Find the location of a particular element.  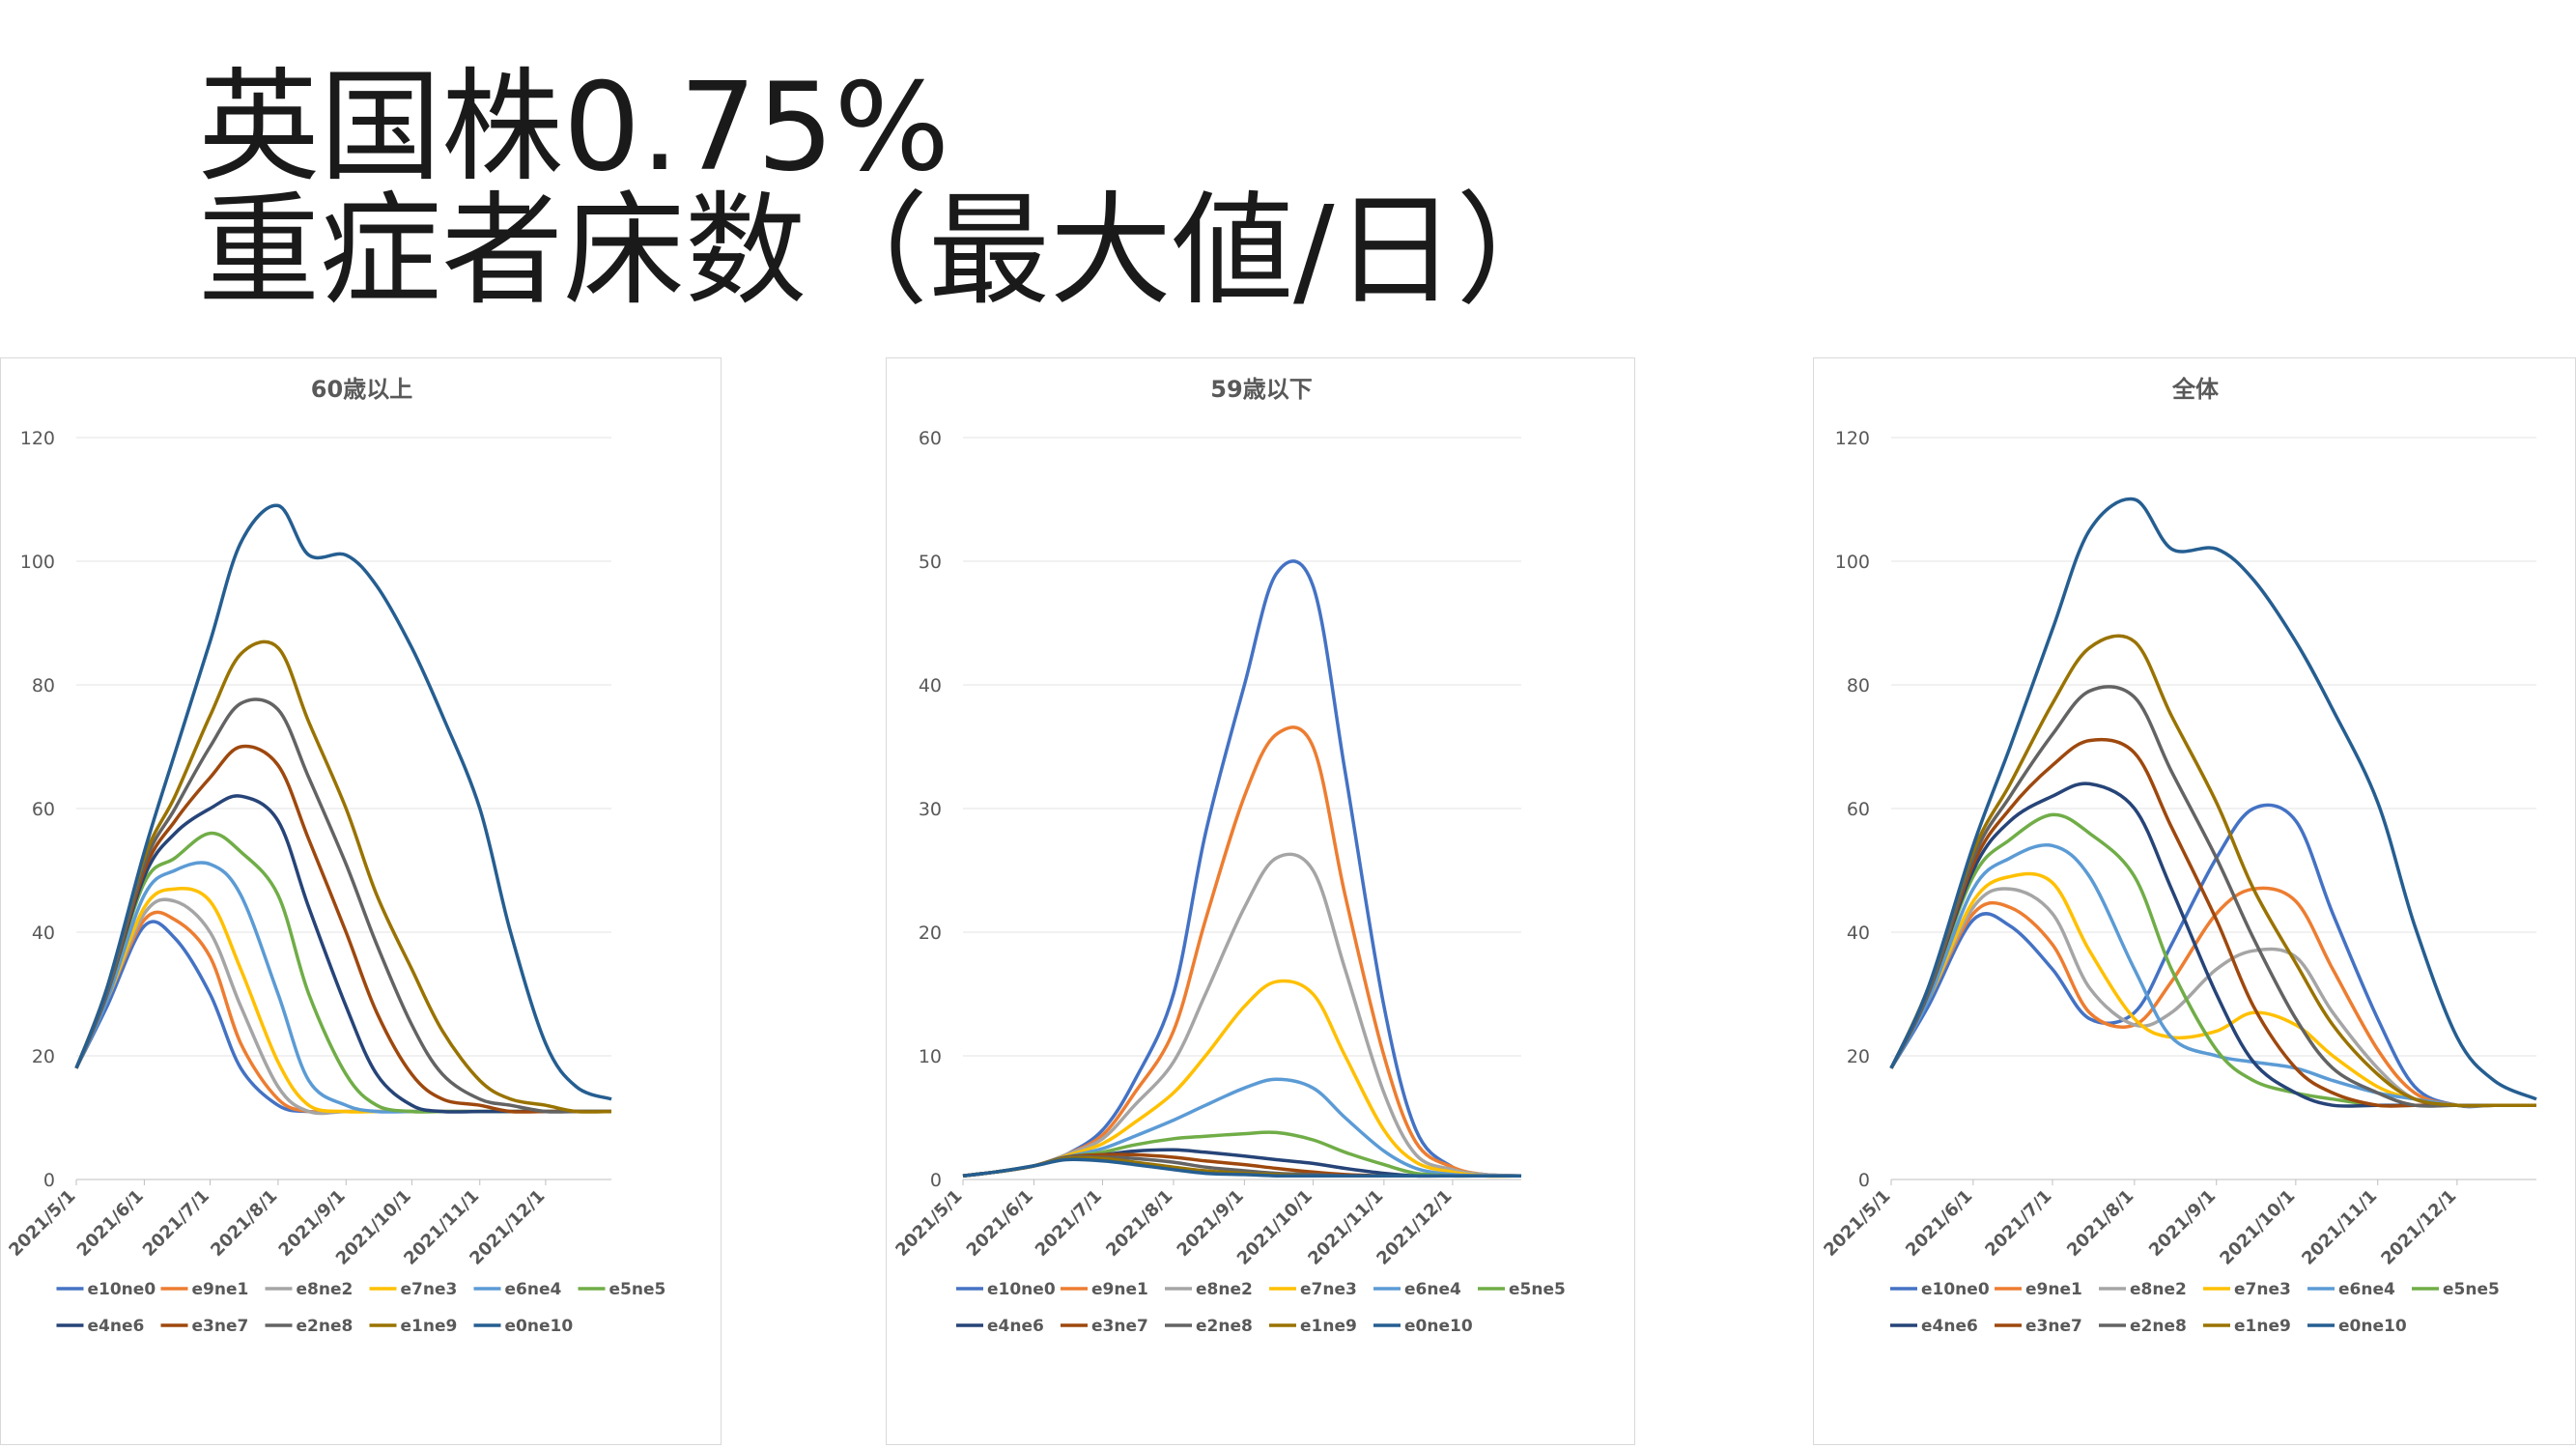

series-line-e7ne3 is located at coordinates (1242, 1079).